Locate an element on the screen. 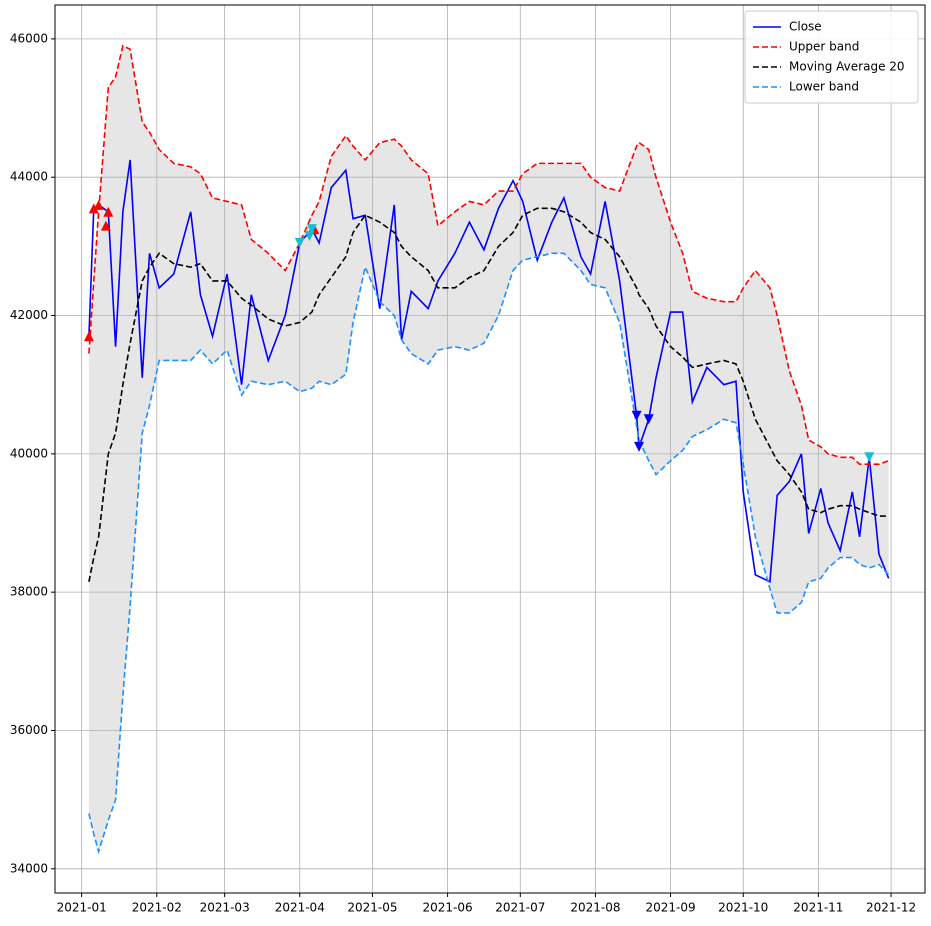 The width and height of the screenshot is (931, 926). x-tick-label: 2021-12 is located at coordinates (891, 908).